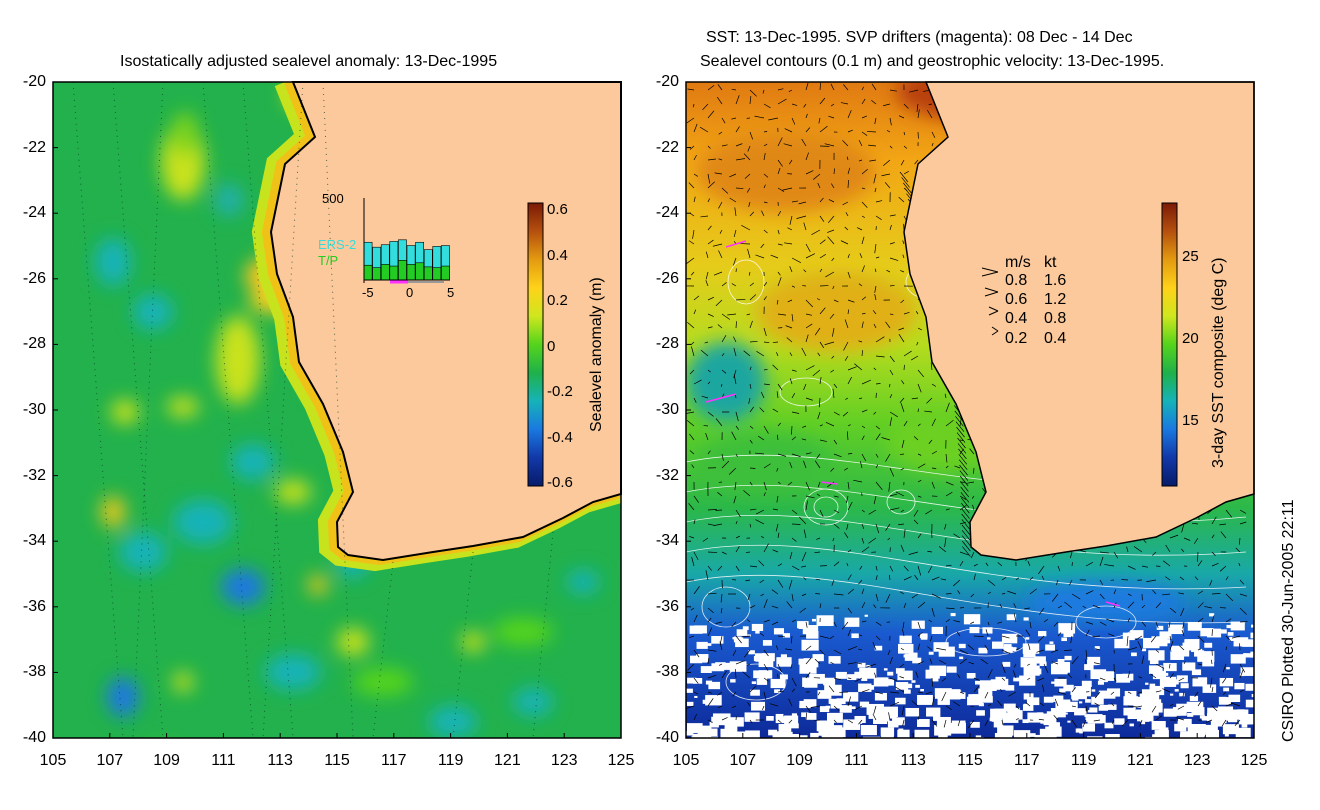  Describe the element at coordinates (368, 272) in the screenshot. I see `inset-bar-tp` at that location.